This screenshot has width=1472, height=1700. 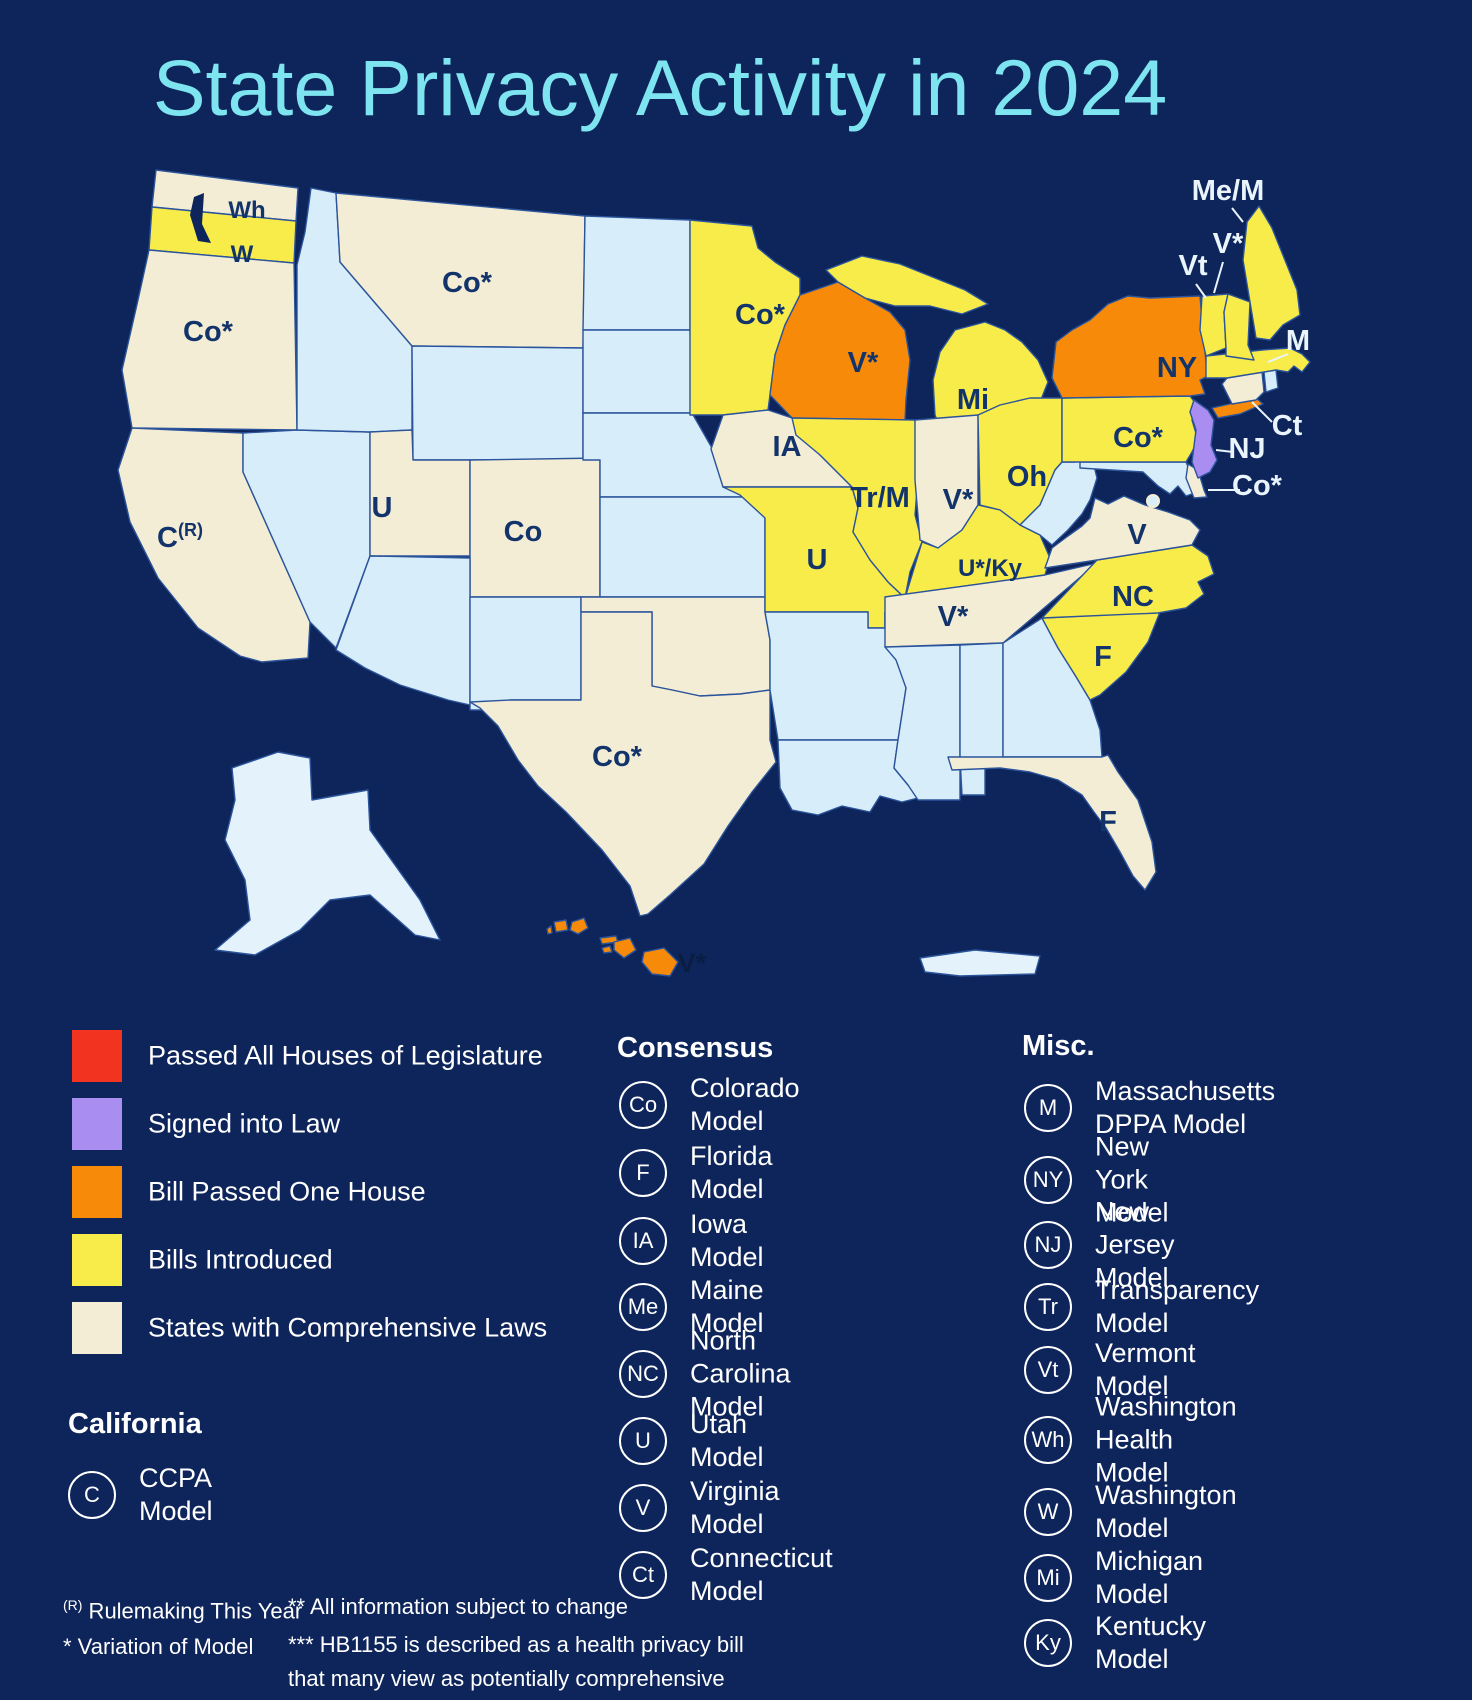 I want to click on colorado-circle-icon: Co, so click(x=643, y=1105).